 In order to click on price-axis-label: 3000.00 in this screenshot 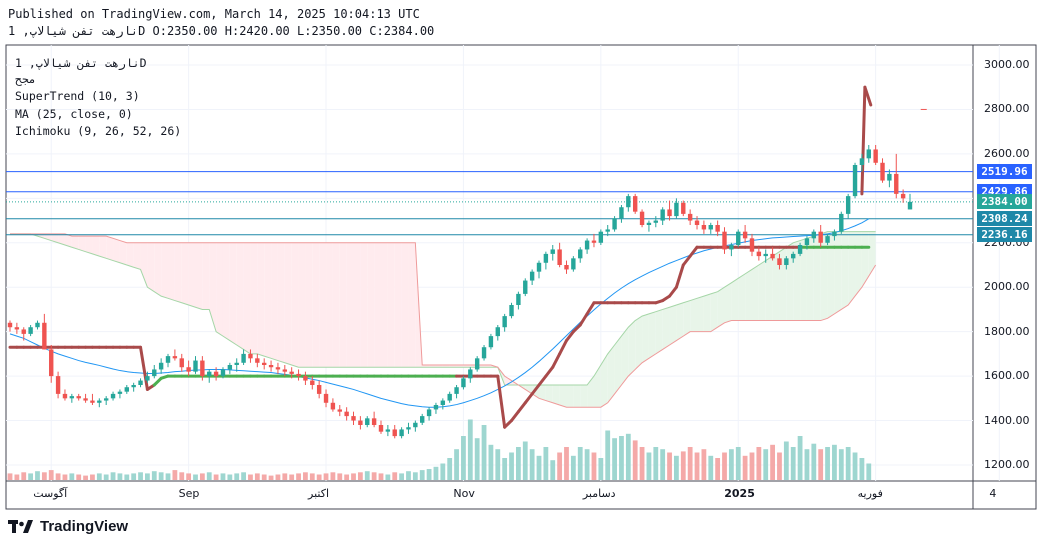, I will do `click(1007, 64)`.